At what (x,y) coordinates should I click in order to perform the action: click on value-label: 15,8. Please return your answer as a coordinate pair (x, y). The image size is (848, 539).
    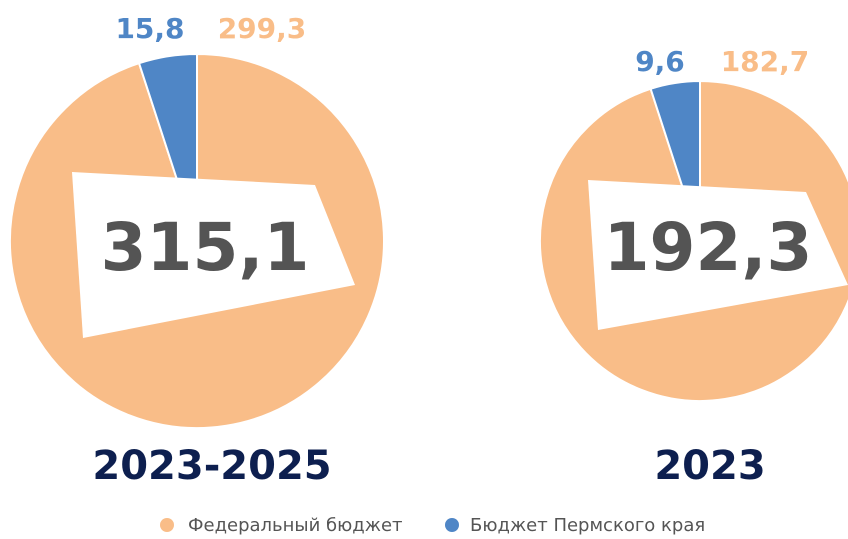
    Looking at the image, I should click on (149, 28).